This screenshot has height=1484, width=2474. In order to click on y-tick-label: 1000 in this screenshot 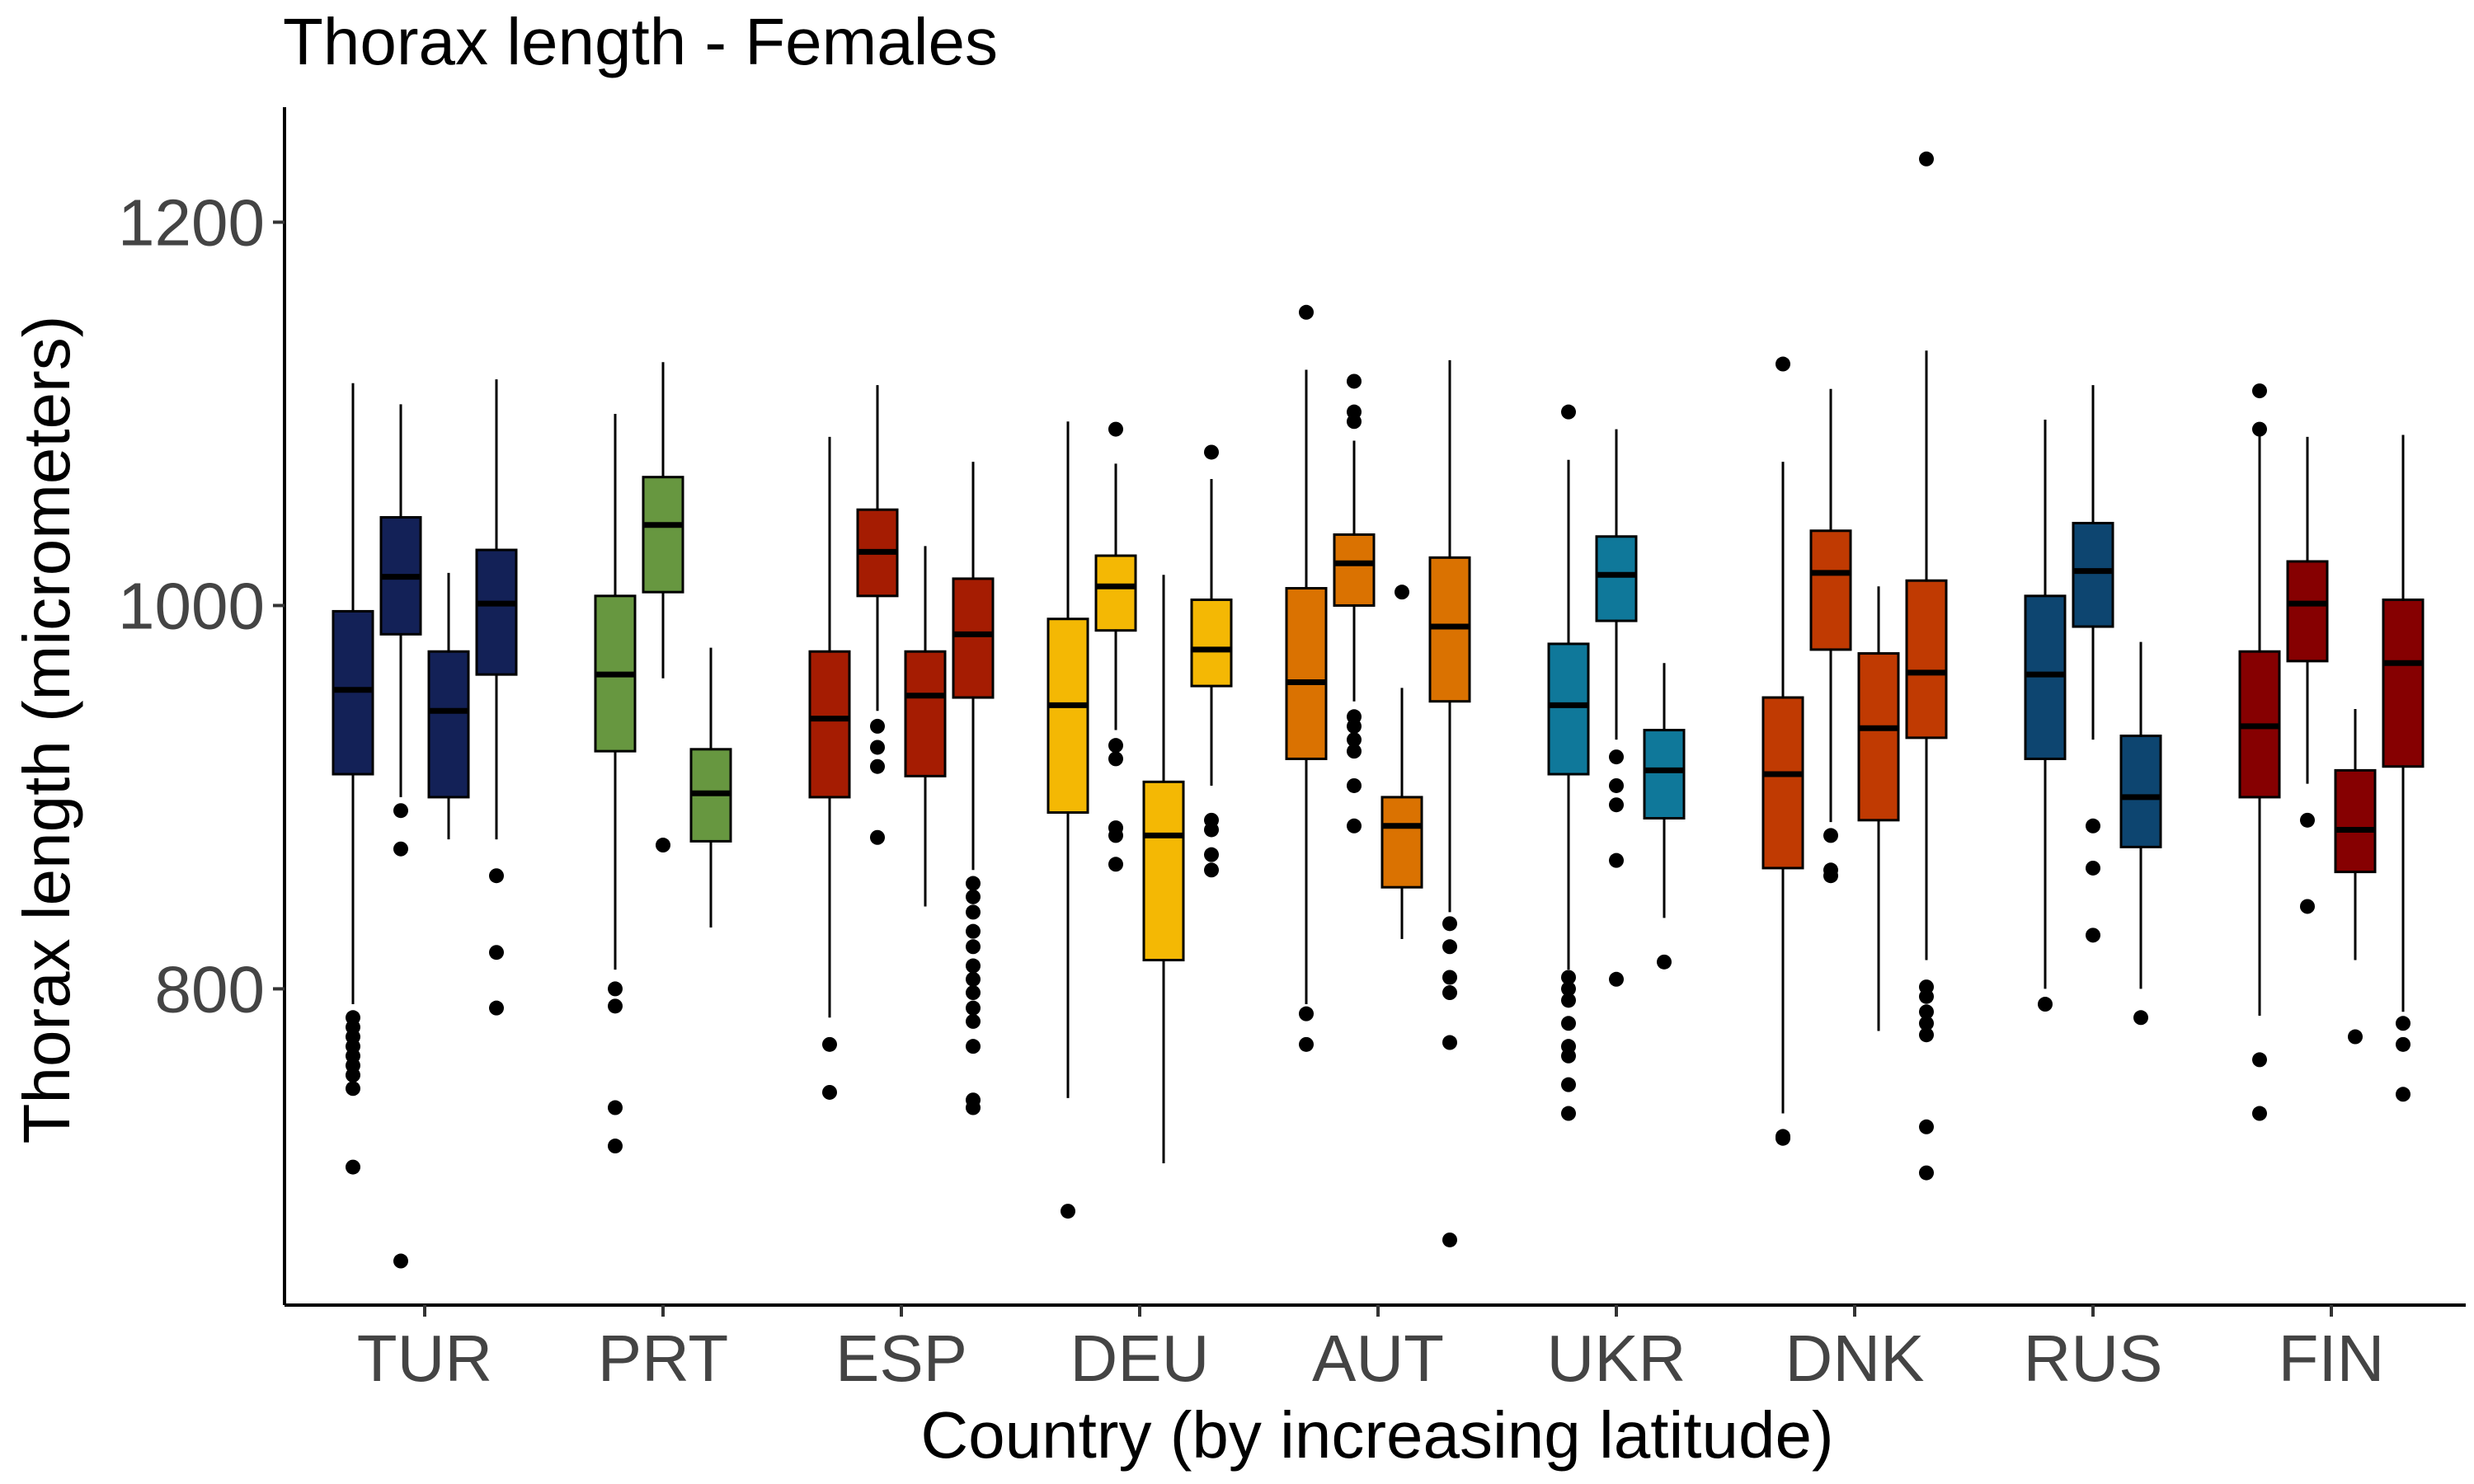, I will do `click(191, 605)`.